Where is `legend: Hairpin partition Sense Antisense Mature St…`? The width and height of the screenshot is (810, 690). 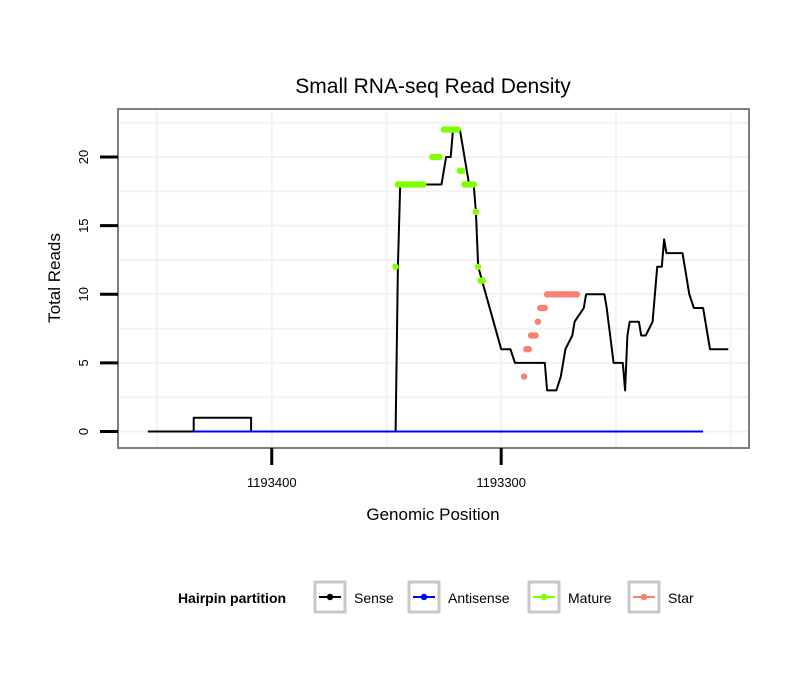
legend: Hairpin partition Sense Antisense Mature St… is located at coordinates (436, 597).